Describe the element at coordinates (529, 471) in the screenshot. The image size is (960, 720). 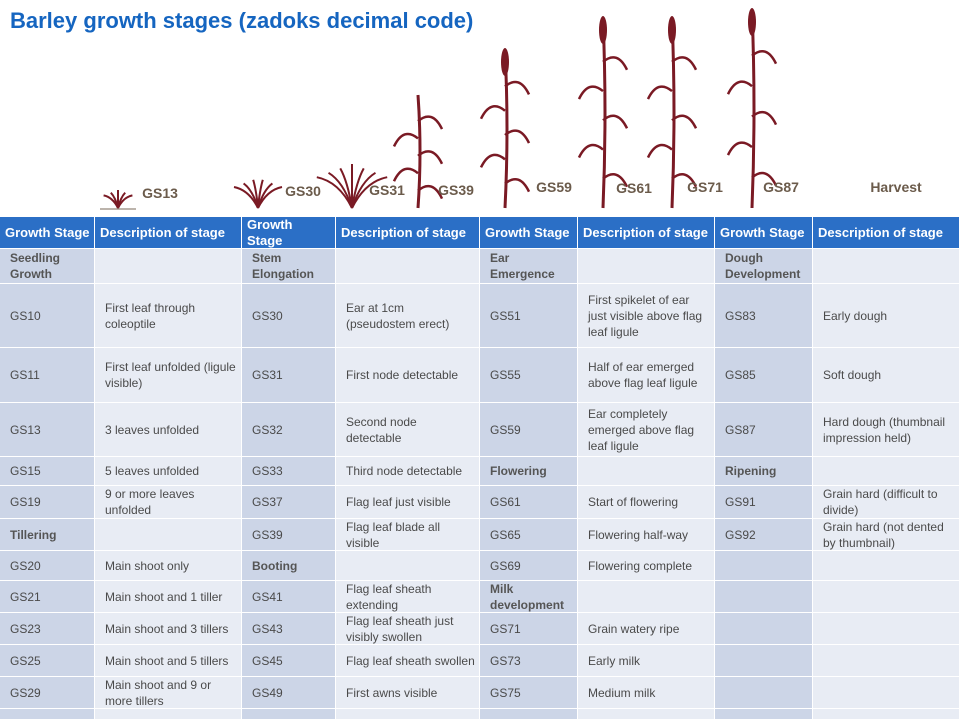
I see `section-cell: Flowering` at that location.